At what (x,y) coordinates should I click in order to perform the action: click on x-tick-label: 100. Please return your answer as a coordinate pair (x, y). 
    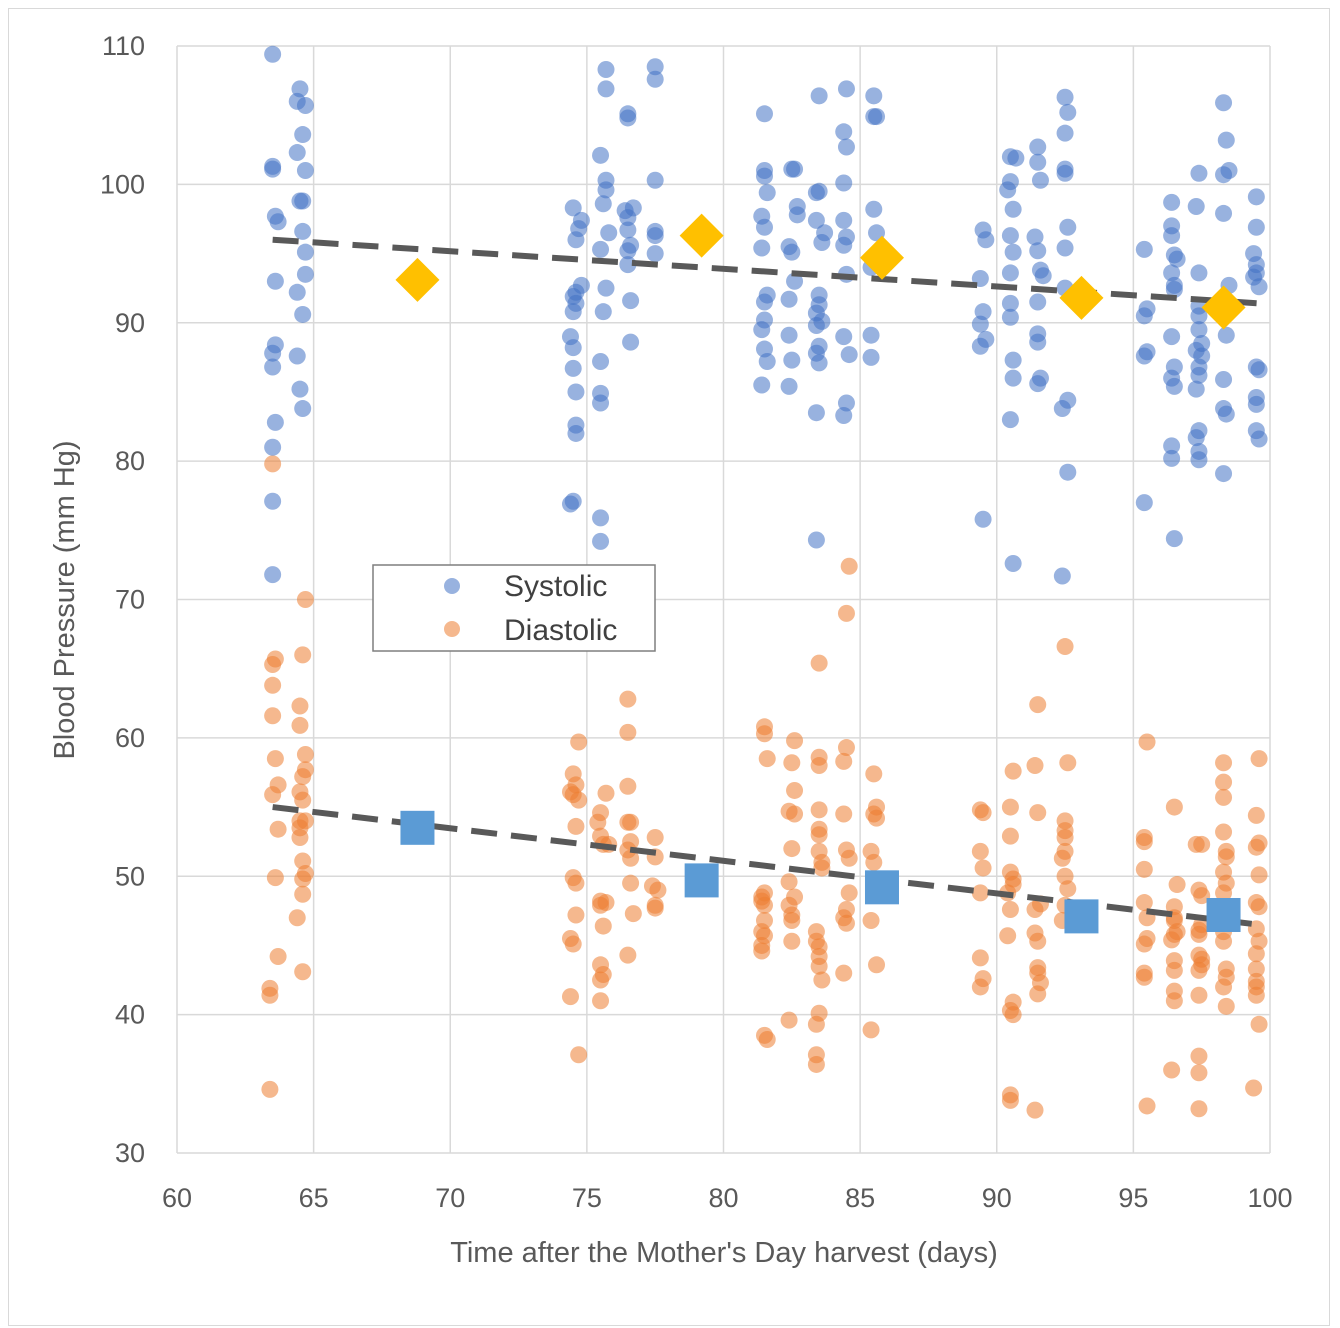
    Looking at the image, I should click on (1269, 1198).